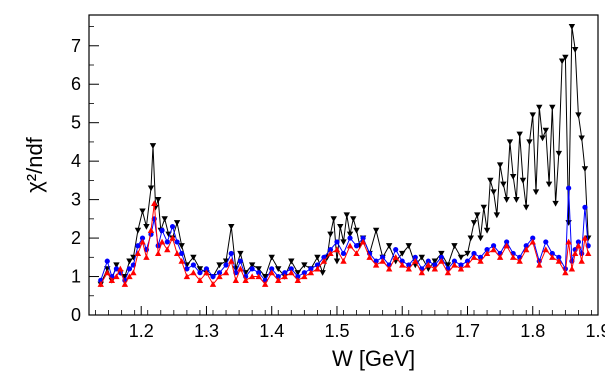 Image resolution: width=605 pixels, height=373 pixels. I want to click on x-tick-label: 1.2, so click(141, 331).